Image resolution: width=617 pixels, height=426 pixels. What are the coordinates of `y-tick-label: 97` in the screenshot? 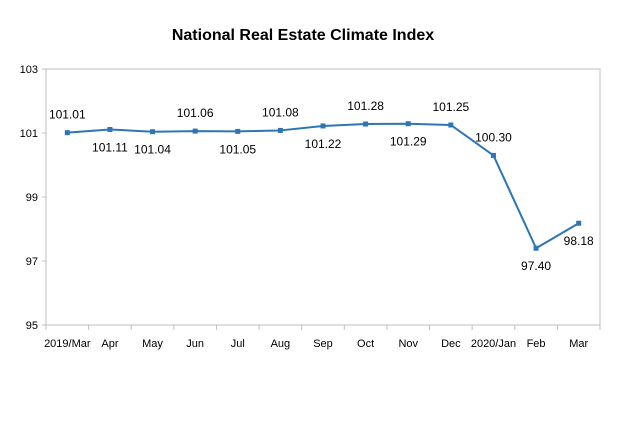 It's located at (32, 262).